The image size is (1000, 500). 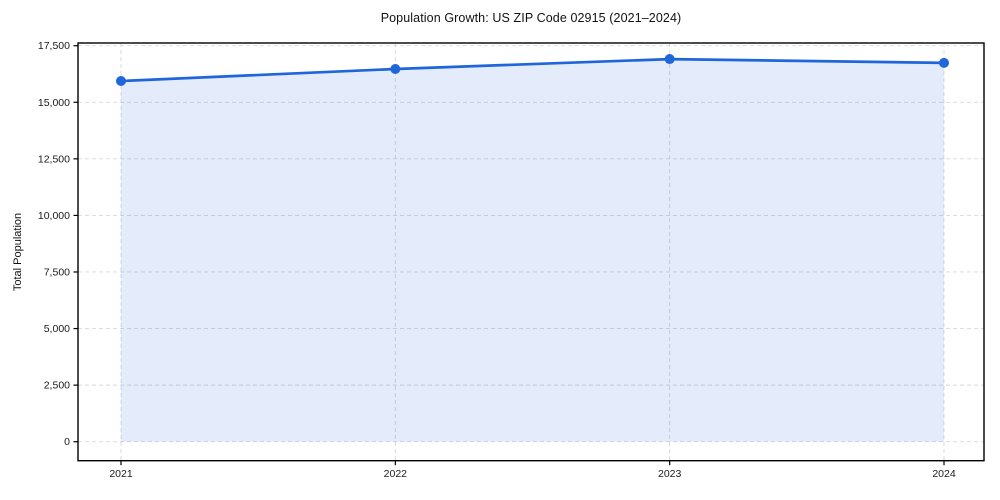 What do you see at coordinates (57, 329) in the screenshot?
I see `y-tick-label: 5,000` at bounding box center [57, 329].